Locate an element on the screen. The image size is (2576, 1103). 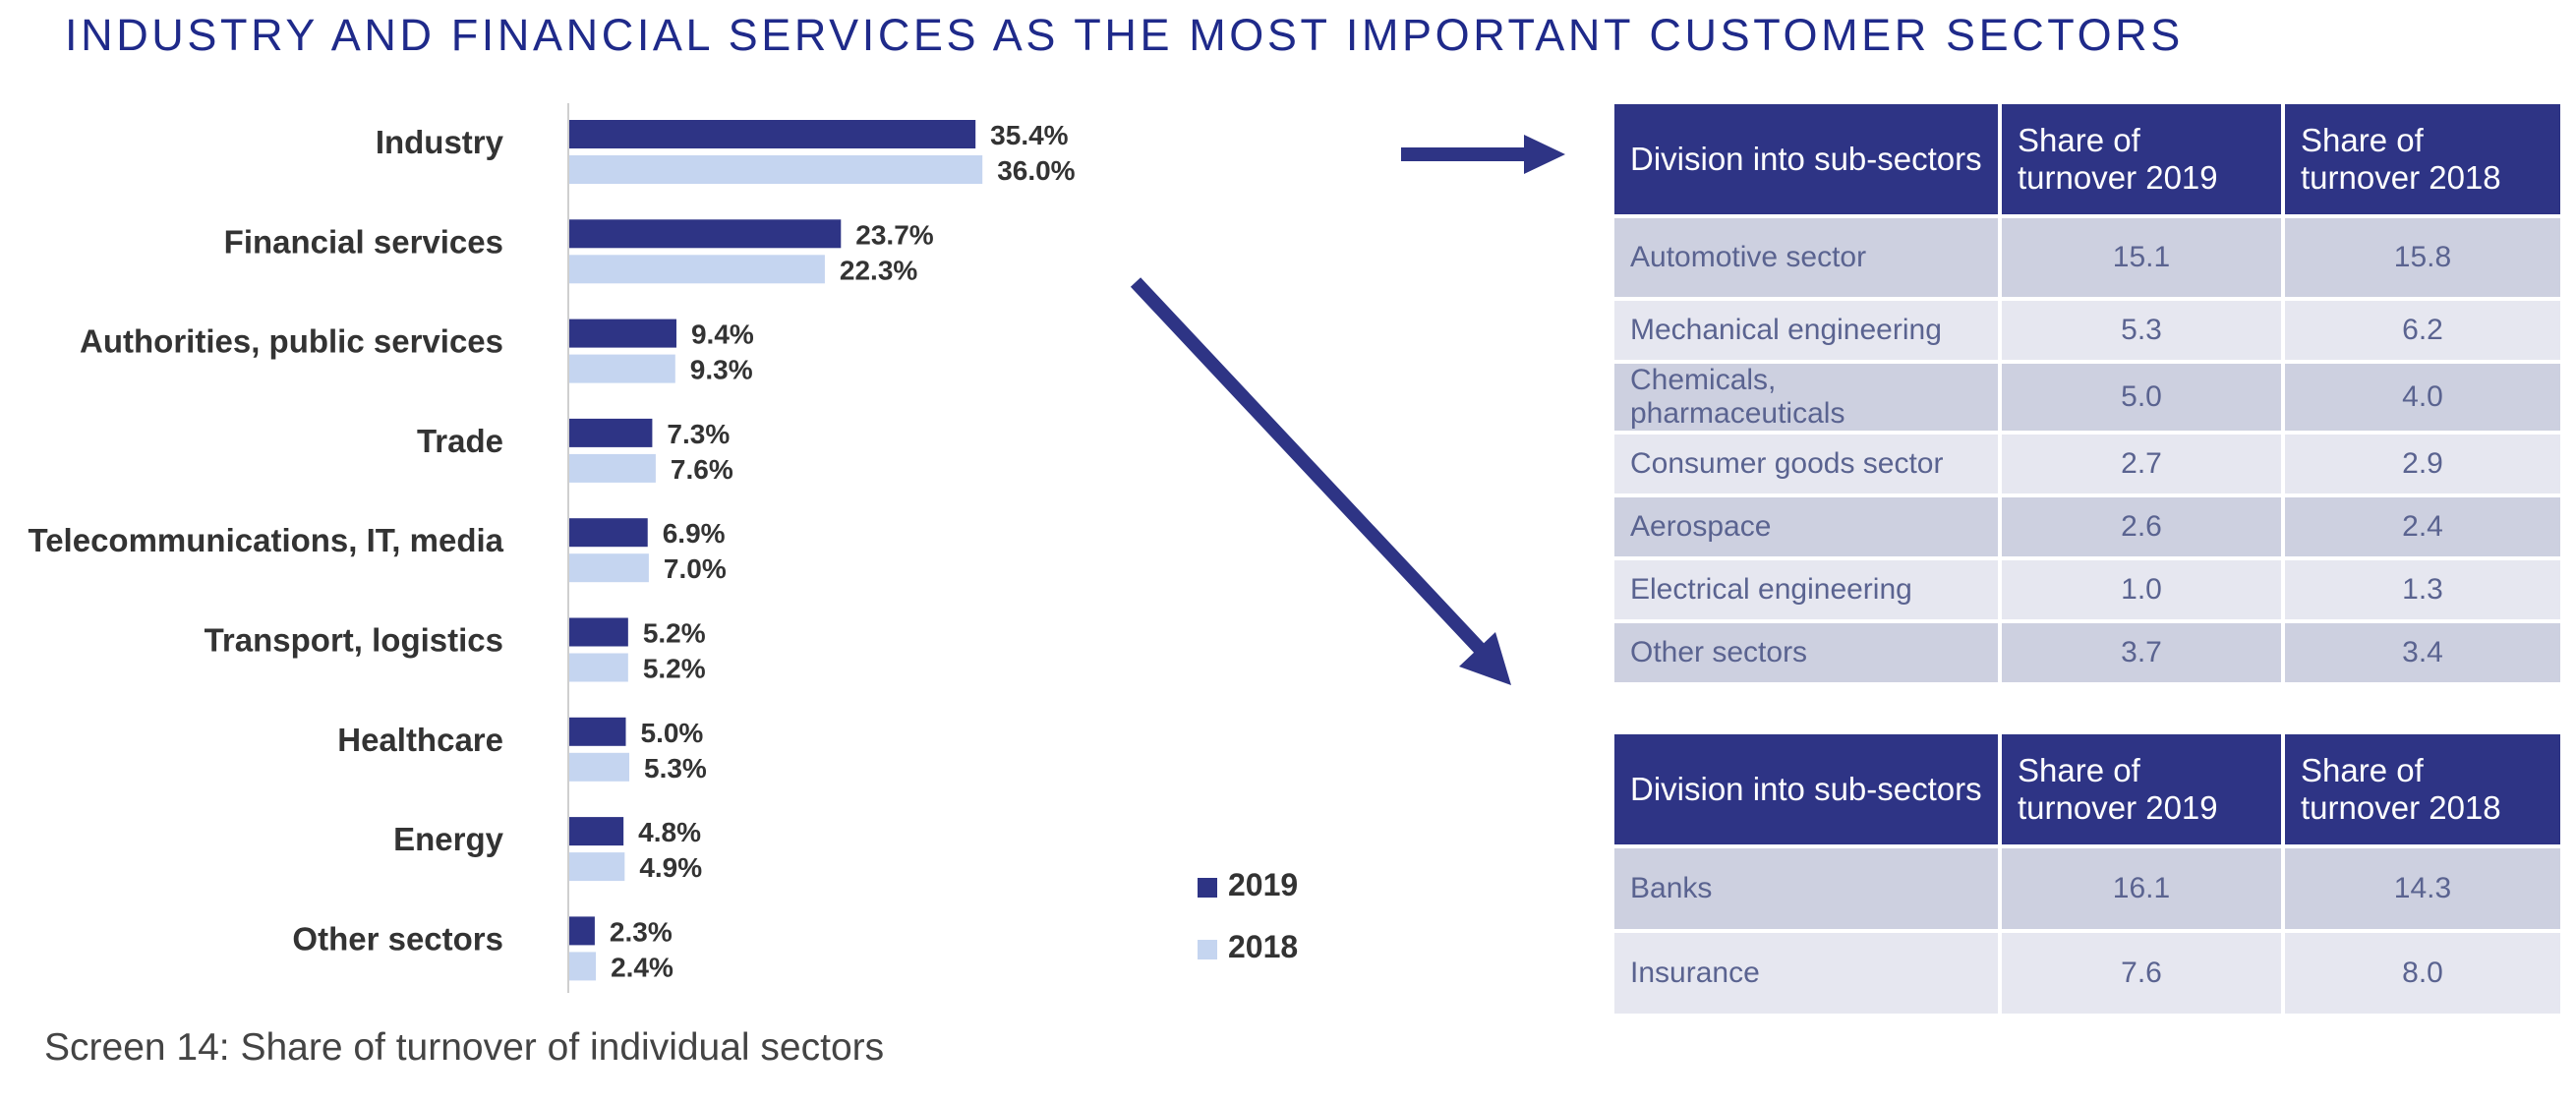
table-row: Electrical engineering 1.0 1.3 is located at coordinates (2087, 589).